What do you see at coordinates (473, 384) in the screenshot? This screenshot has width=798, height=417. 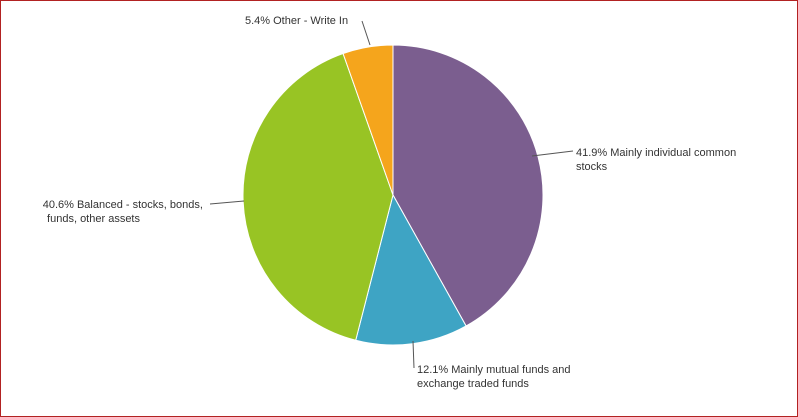 I see `slice-label-1-line-1: exchange traded funds` at bounding box center [473, 384].